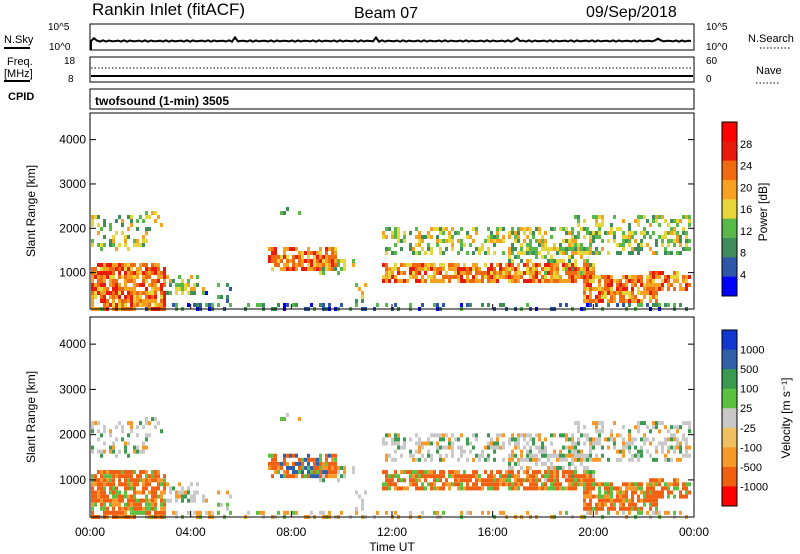 The height and width of the screenshot is (554, 800). Describe the element at coordinates (72, 344) in the screenshot. I see `y-tick-label: 4000` at that location.